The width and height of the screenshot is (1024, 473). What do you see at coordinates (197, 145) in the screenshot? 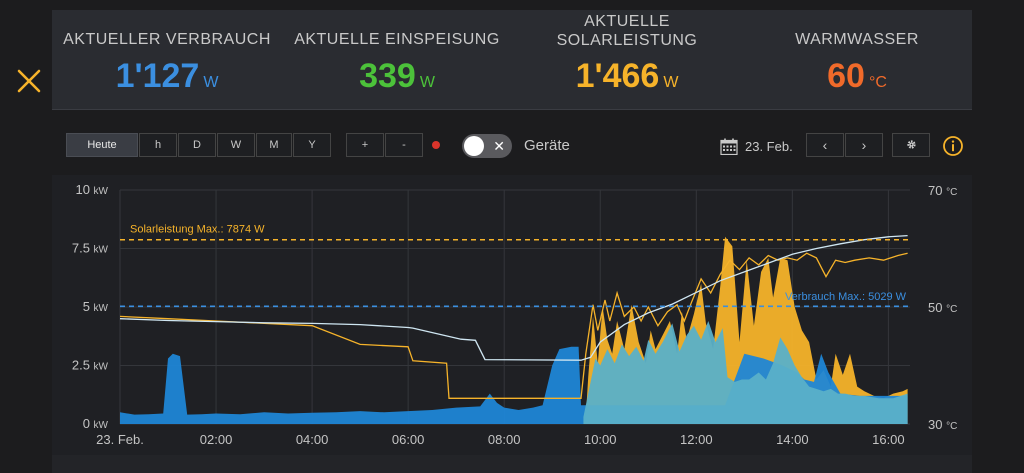
I see `range-button-day: D` at bounding box center [197, 145].